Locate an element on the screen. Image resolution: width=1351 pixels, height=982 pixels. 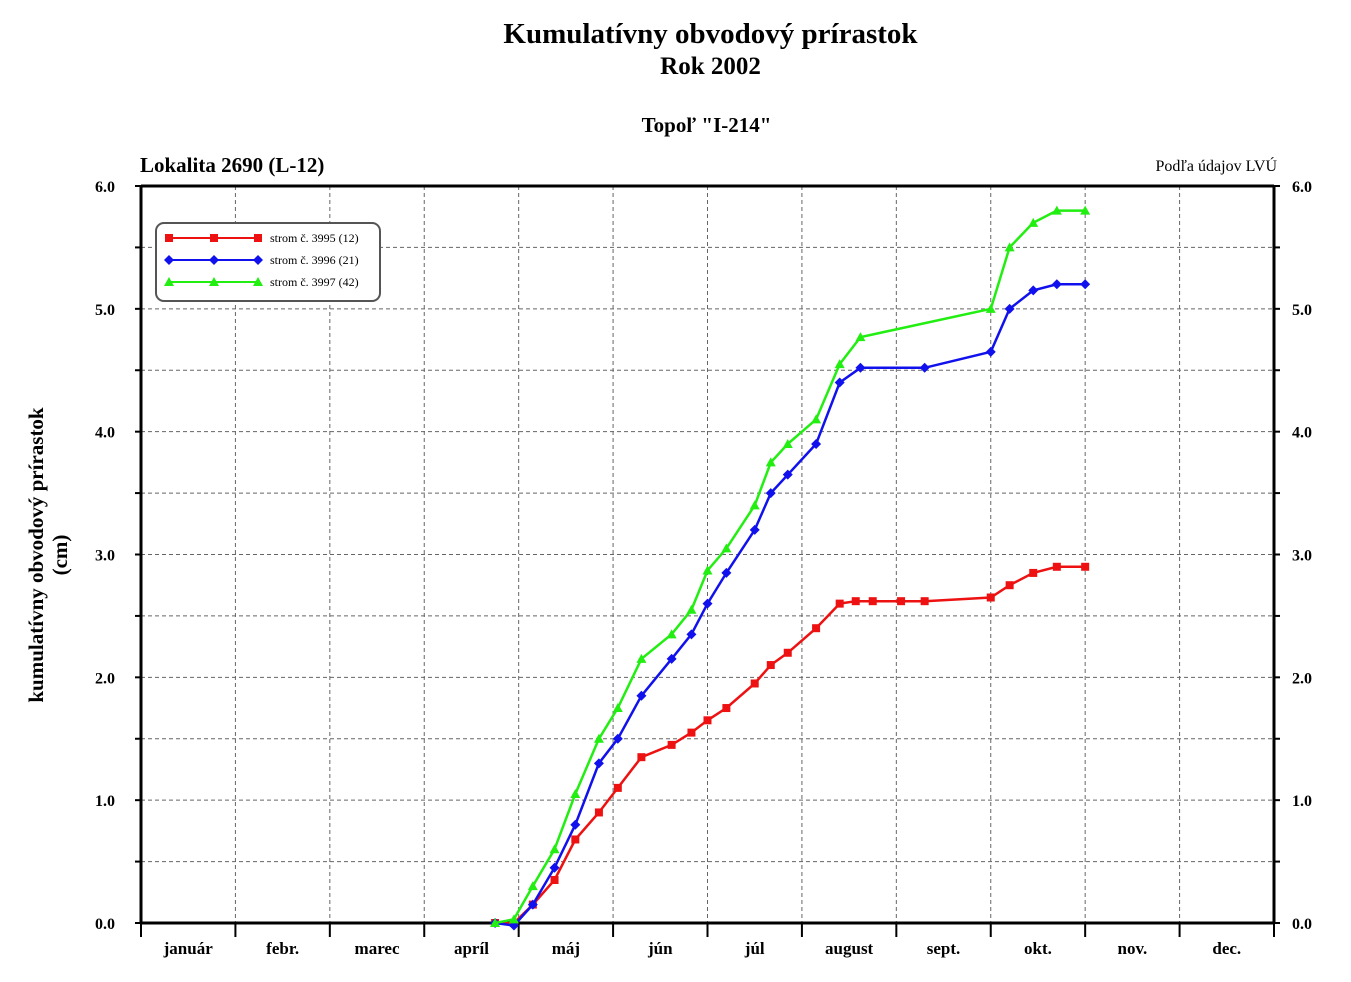
x-tick-label: dec. is located at coordinates (1226, 948).